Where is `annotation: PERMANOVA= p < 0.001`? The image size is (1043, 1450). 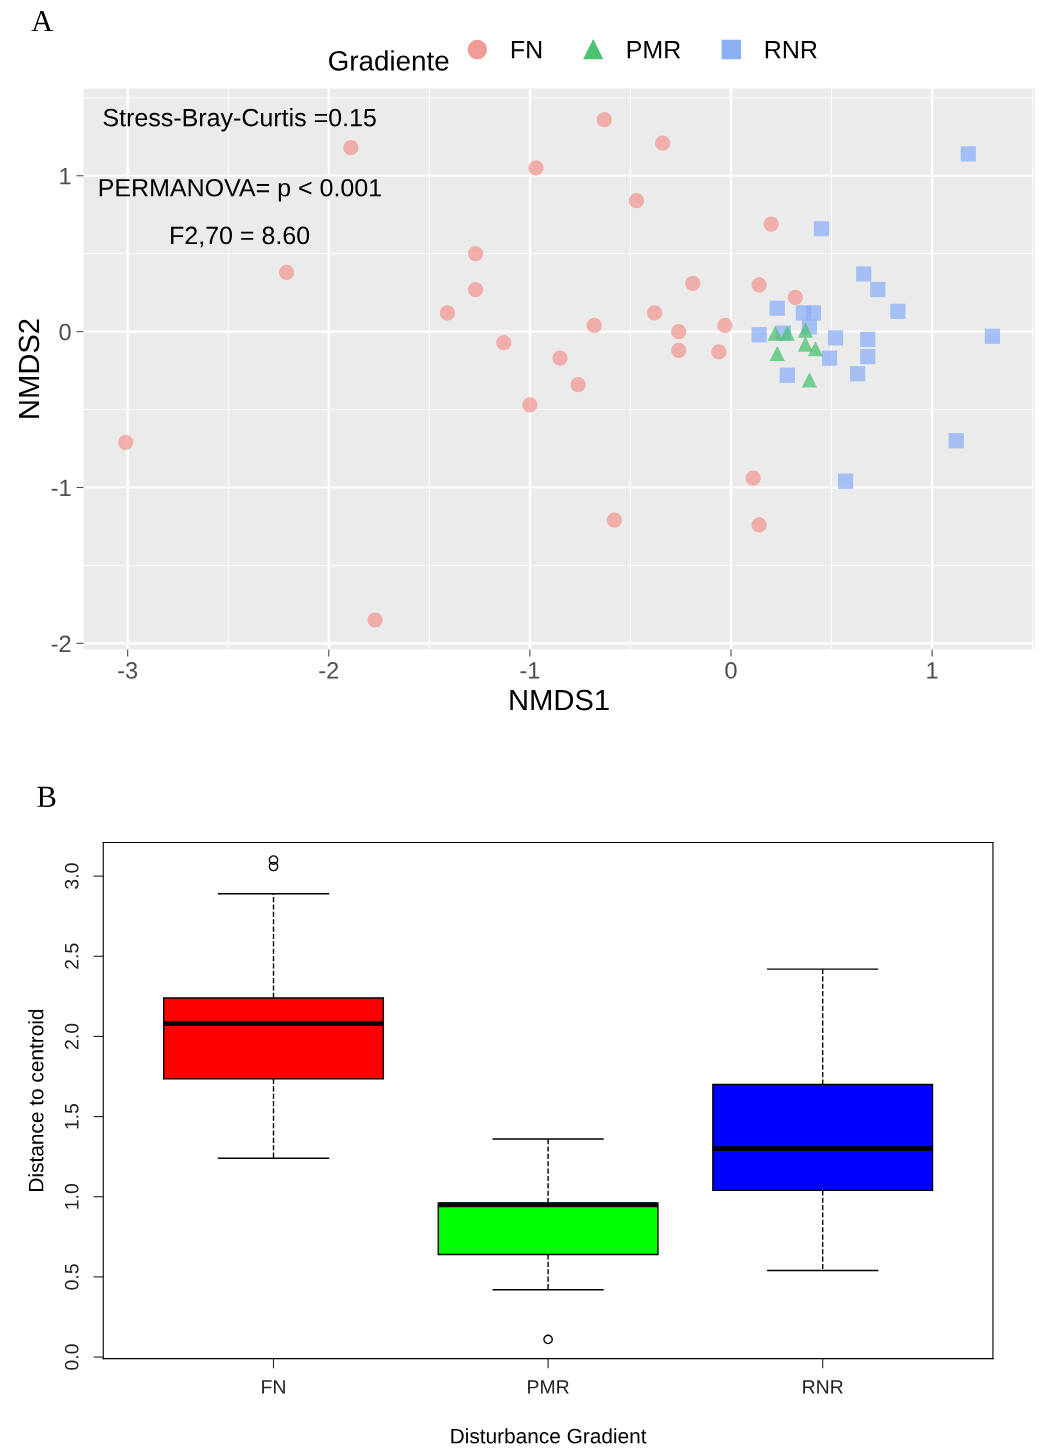
annotation: PERMANOVA= p < 0.001 is located at coordinates (240, 190).